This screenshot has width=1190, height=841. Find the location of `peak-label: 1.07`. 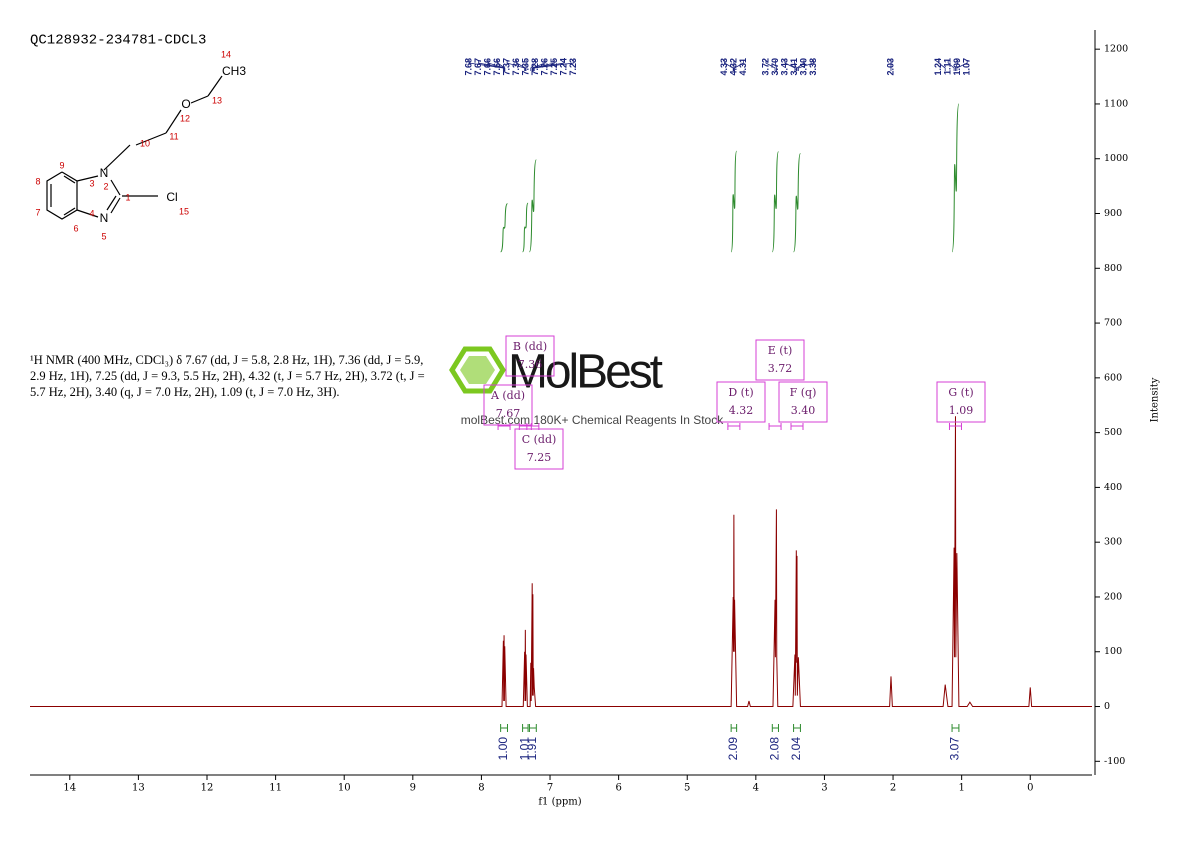

peak-label: 1.07 is located at coordinates (967, 67).